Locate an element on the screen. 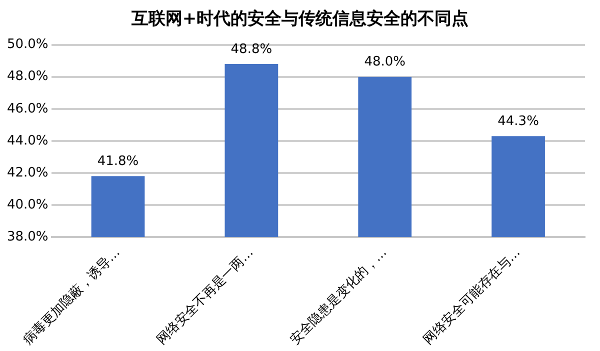 Image resolution: width=600 pixels, height=351 pixels. y-tick-label: 42.0% is located at coordinates (27, 172).